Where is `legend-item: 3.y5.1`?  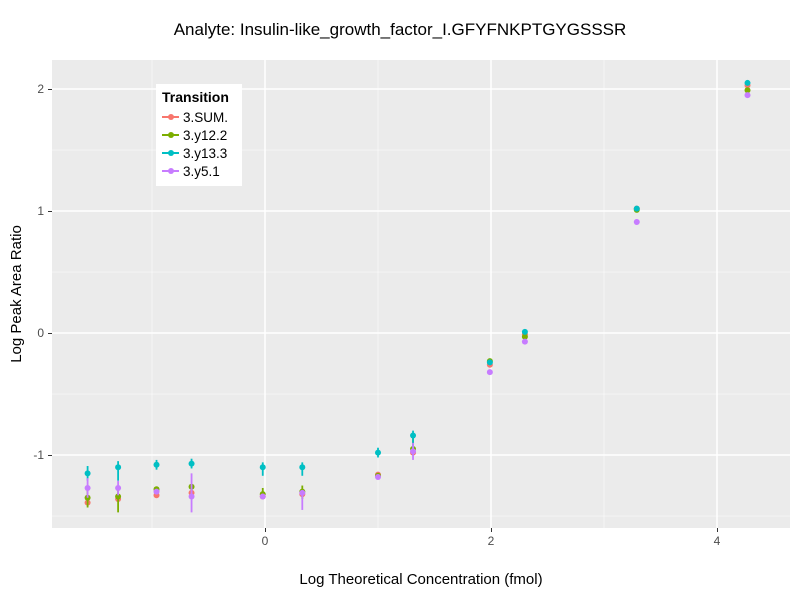 legend-item: 3.y5.1 is located at coordinates (199, 171).